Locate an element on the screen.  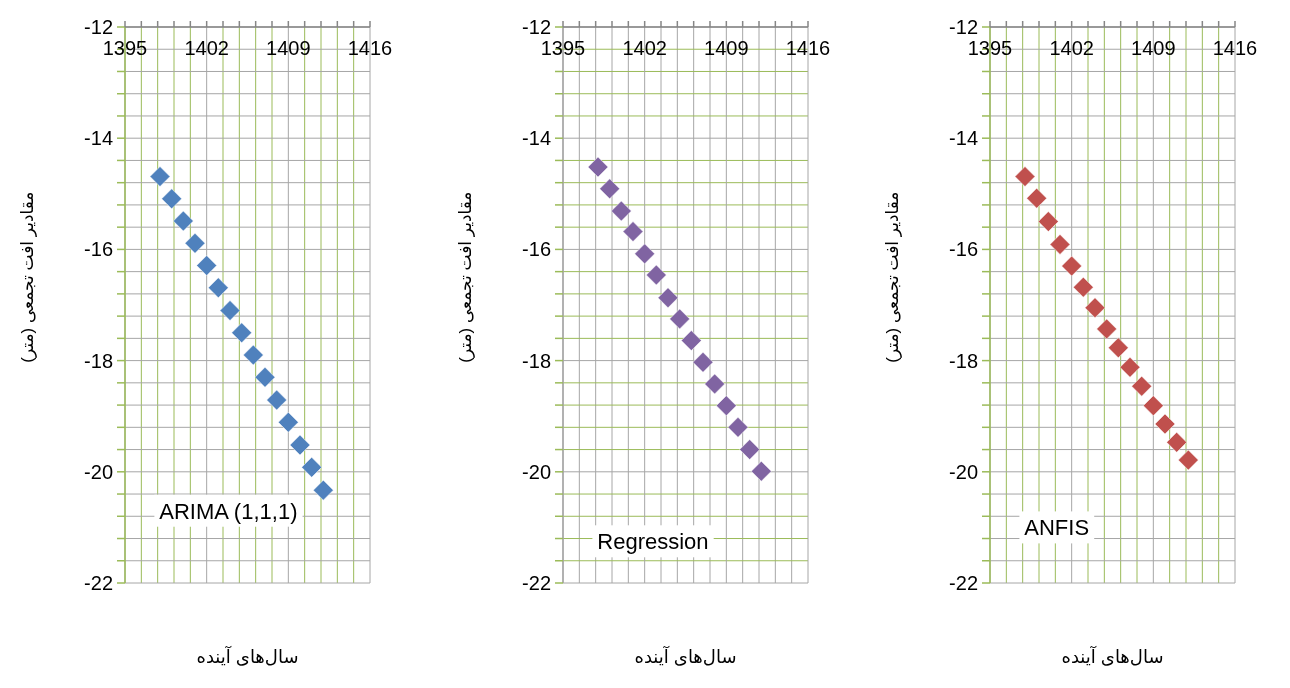
text: Regression is located at coordinates (653, 542).